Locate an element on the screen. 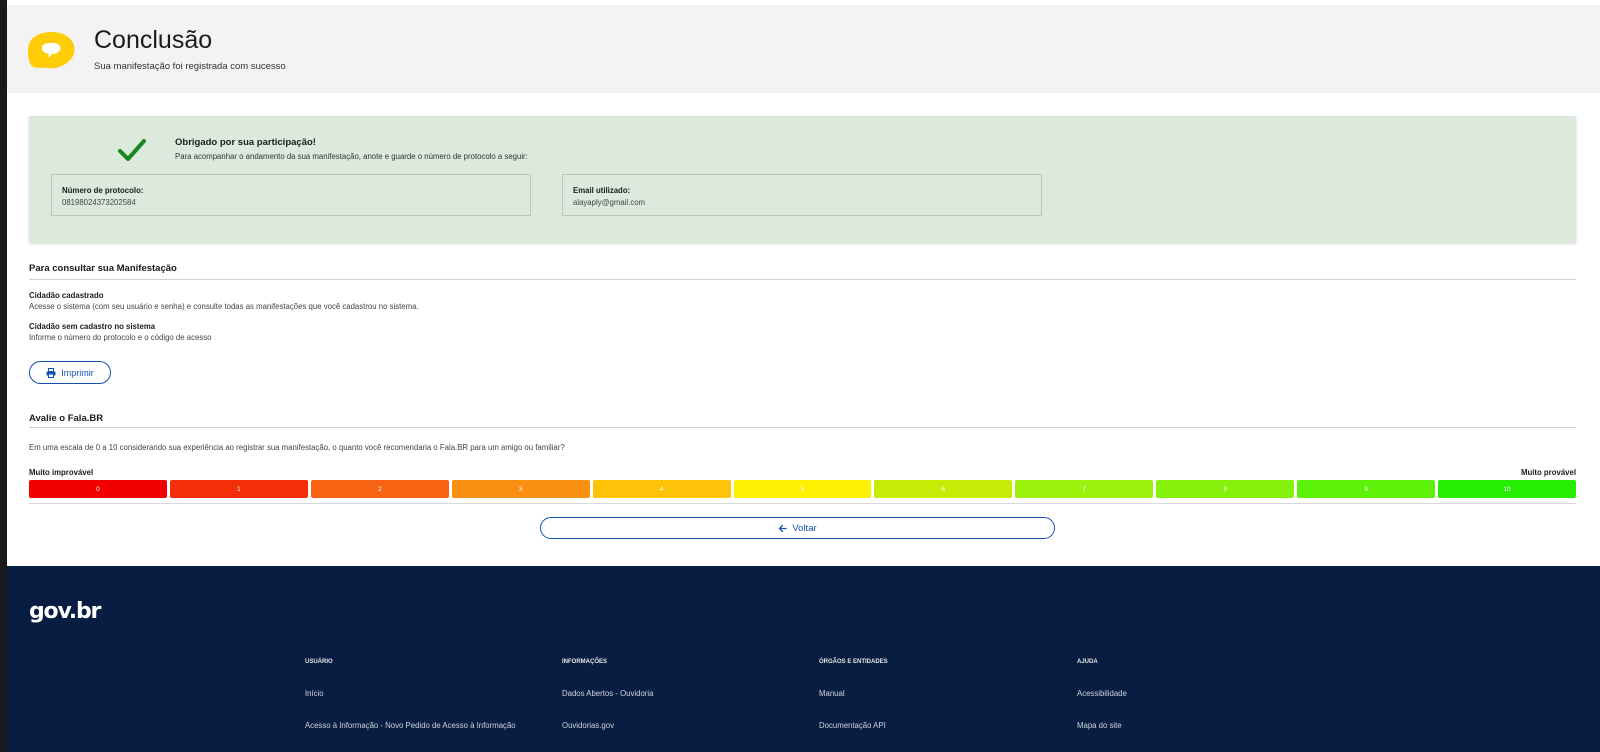 This screenshot has height=752, width=1600. govbr-logo: gov.br is located at coordinates (65, 611).